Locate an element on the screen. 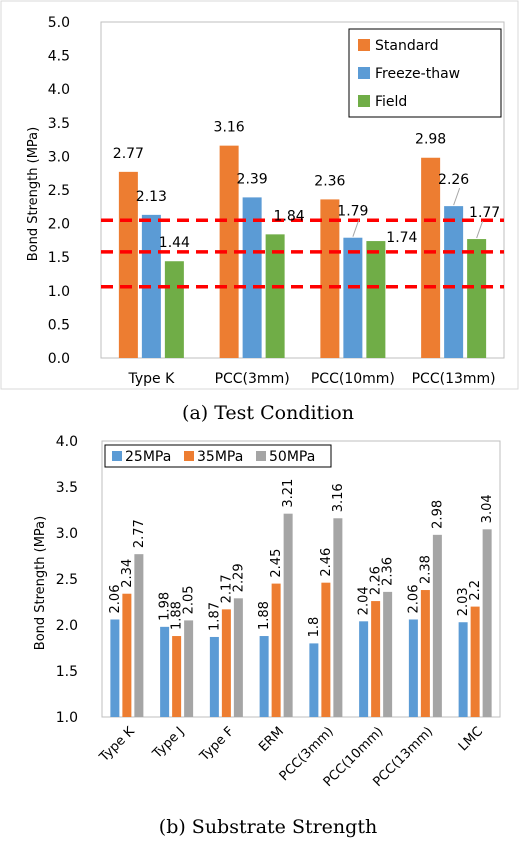  data-label: 2.17 is located at coordinates (226, 588).